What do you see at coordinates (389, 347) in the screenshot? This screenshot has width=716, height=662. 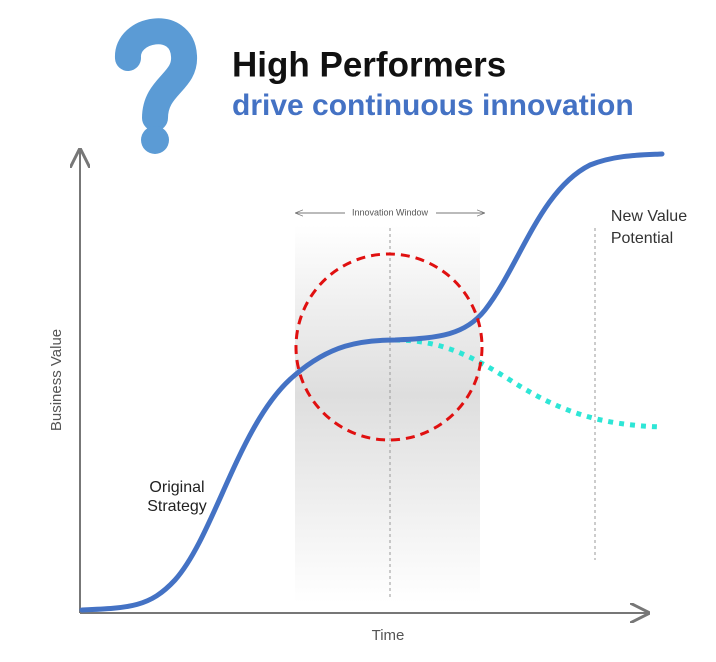 I see `focus-circle` at bounding box center [389, 347].